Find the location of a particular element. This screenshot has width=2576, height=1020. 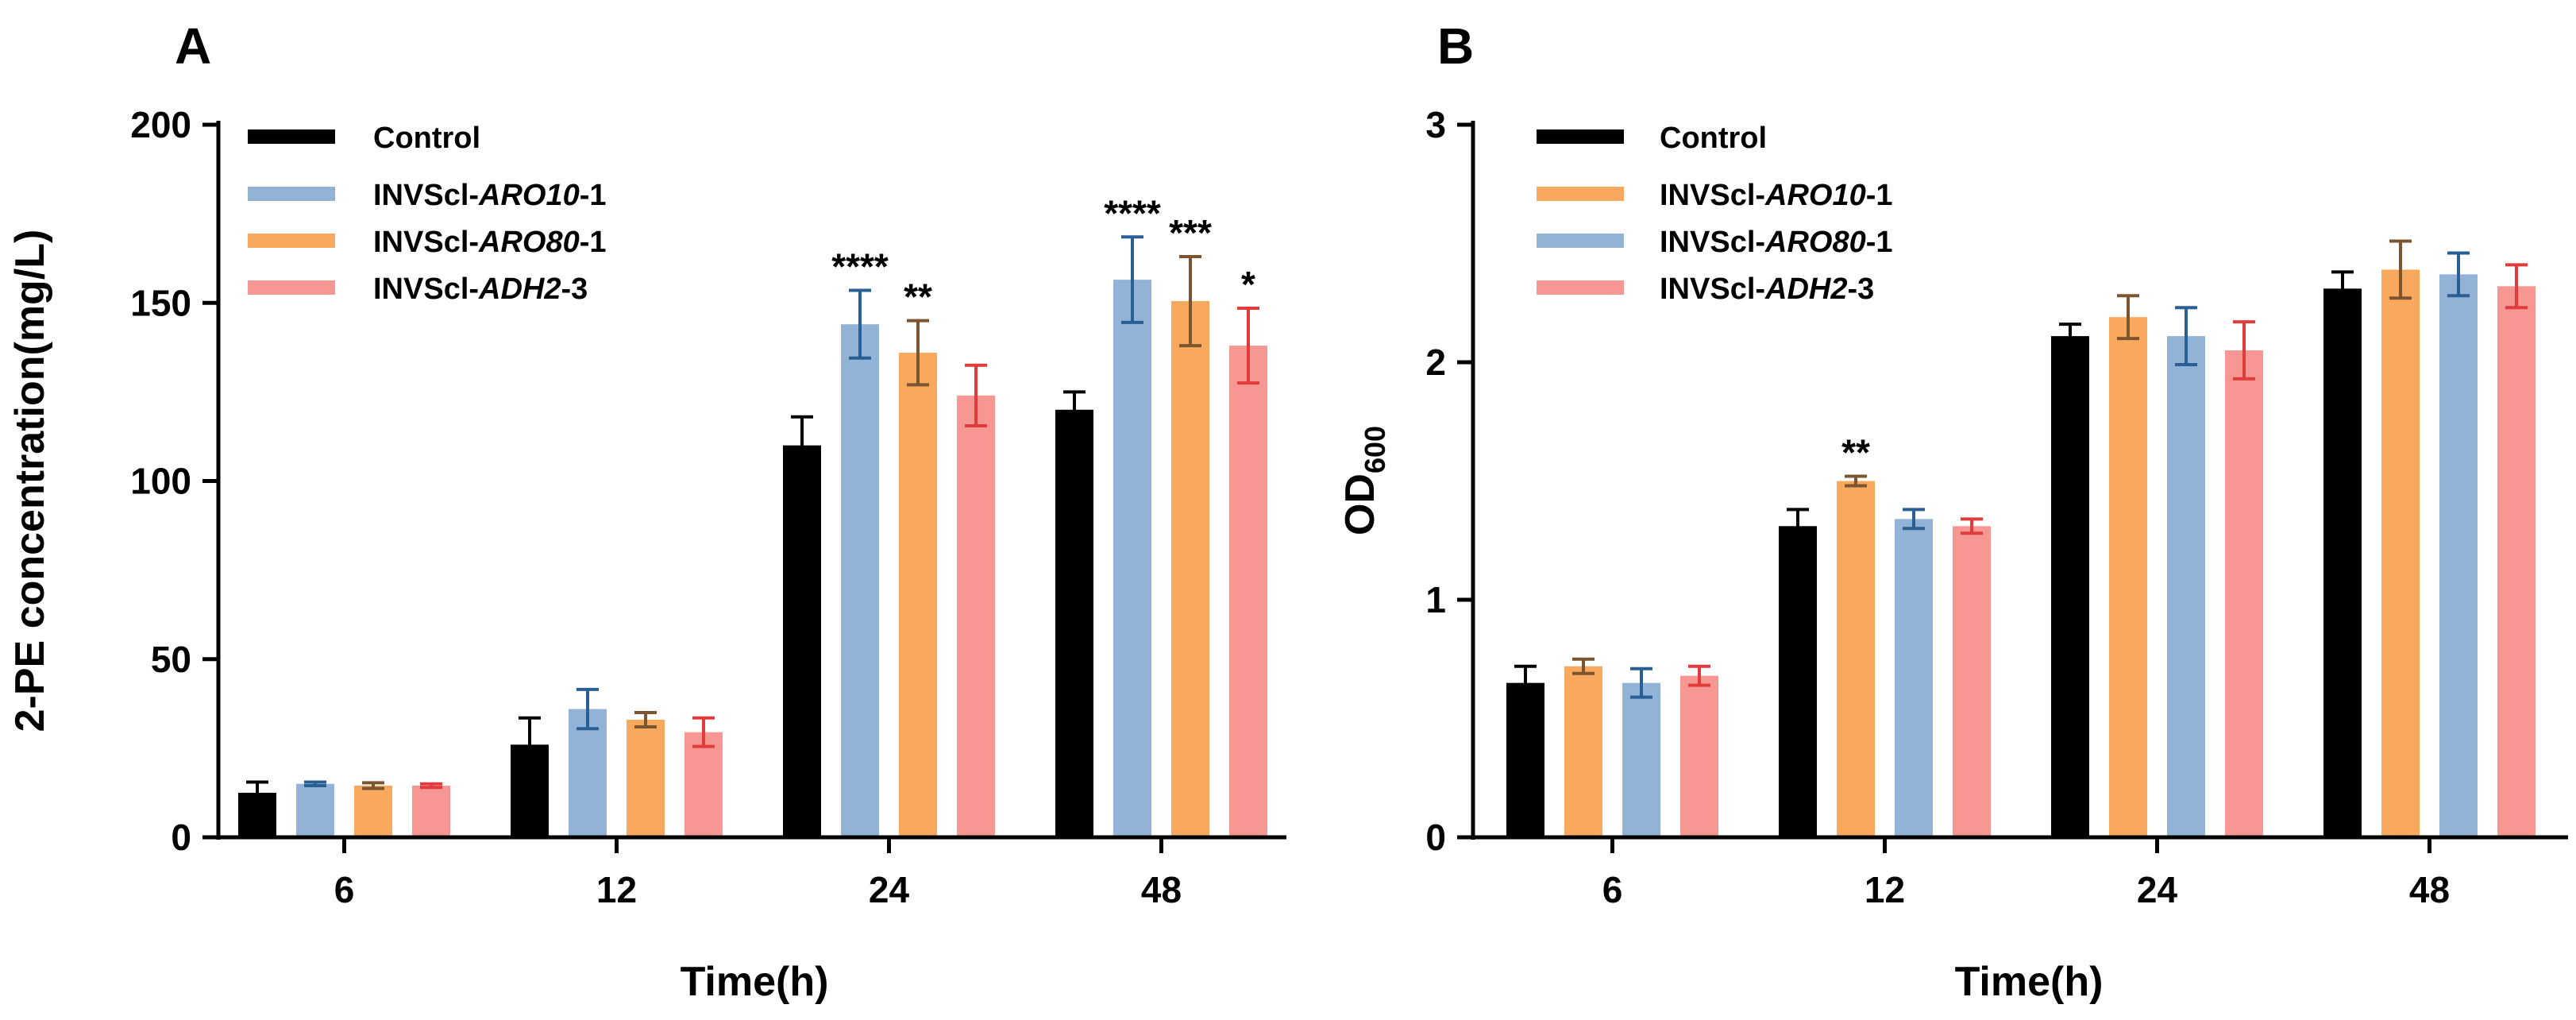

significance-48h-series-2: **** is located at coordinates (1132, 213).